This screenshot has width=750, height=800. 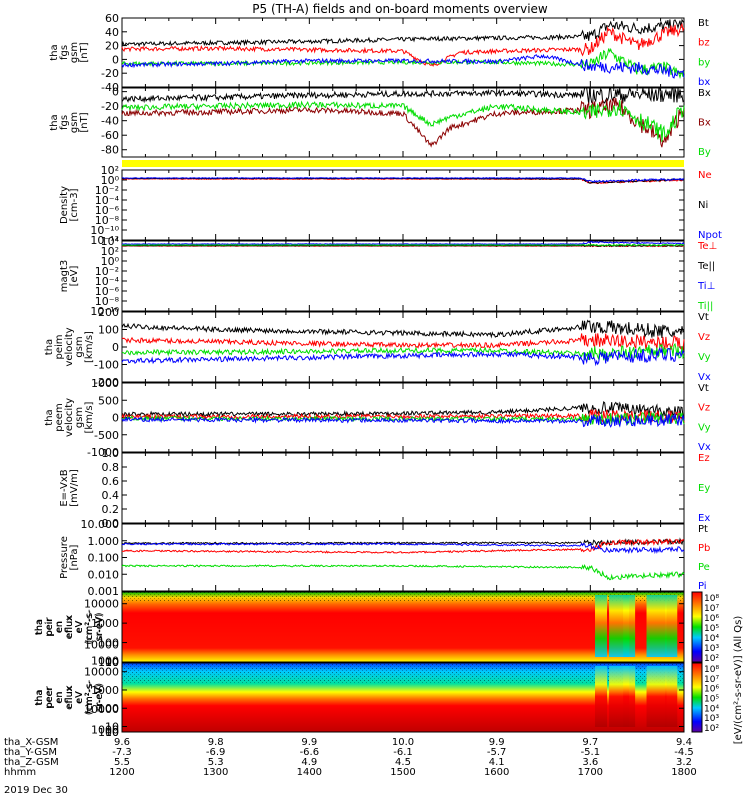 What do you see at coordinates (684, 742) in the screenshot?
I see `x-tick-label: 9.4` at bounding box center [684, 742].